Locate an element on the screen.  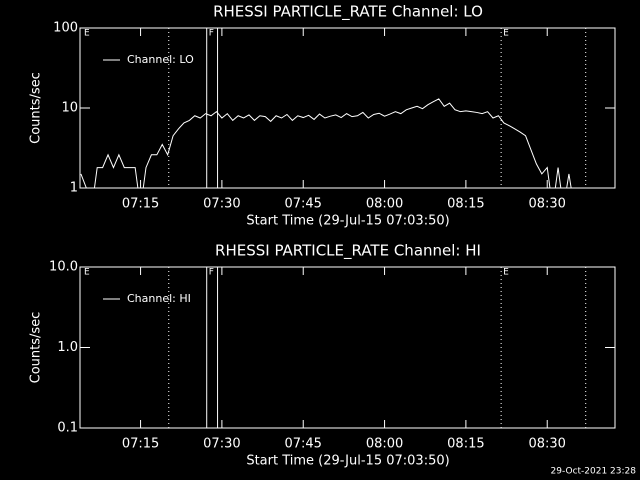
y-tick-label: 1.0 is located at coordinates (67, 347).